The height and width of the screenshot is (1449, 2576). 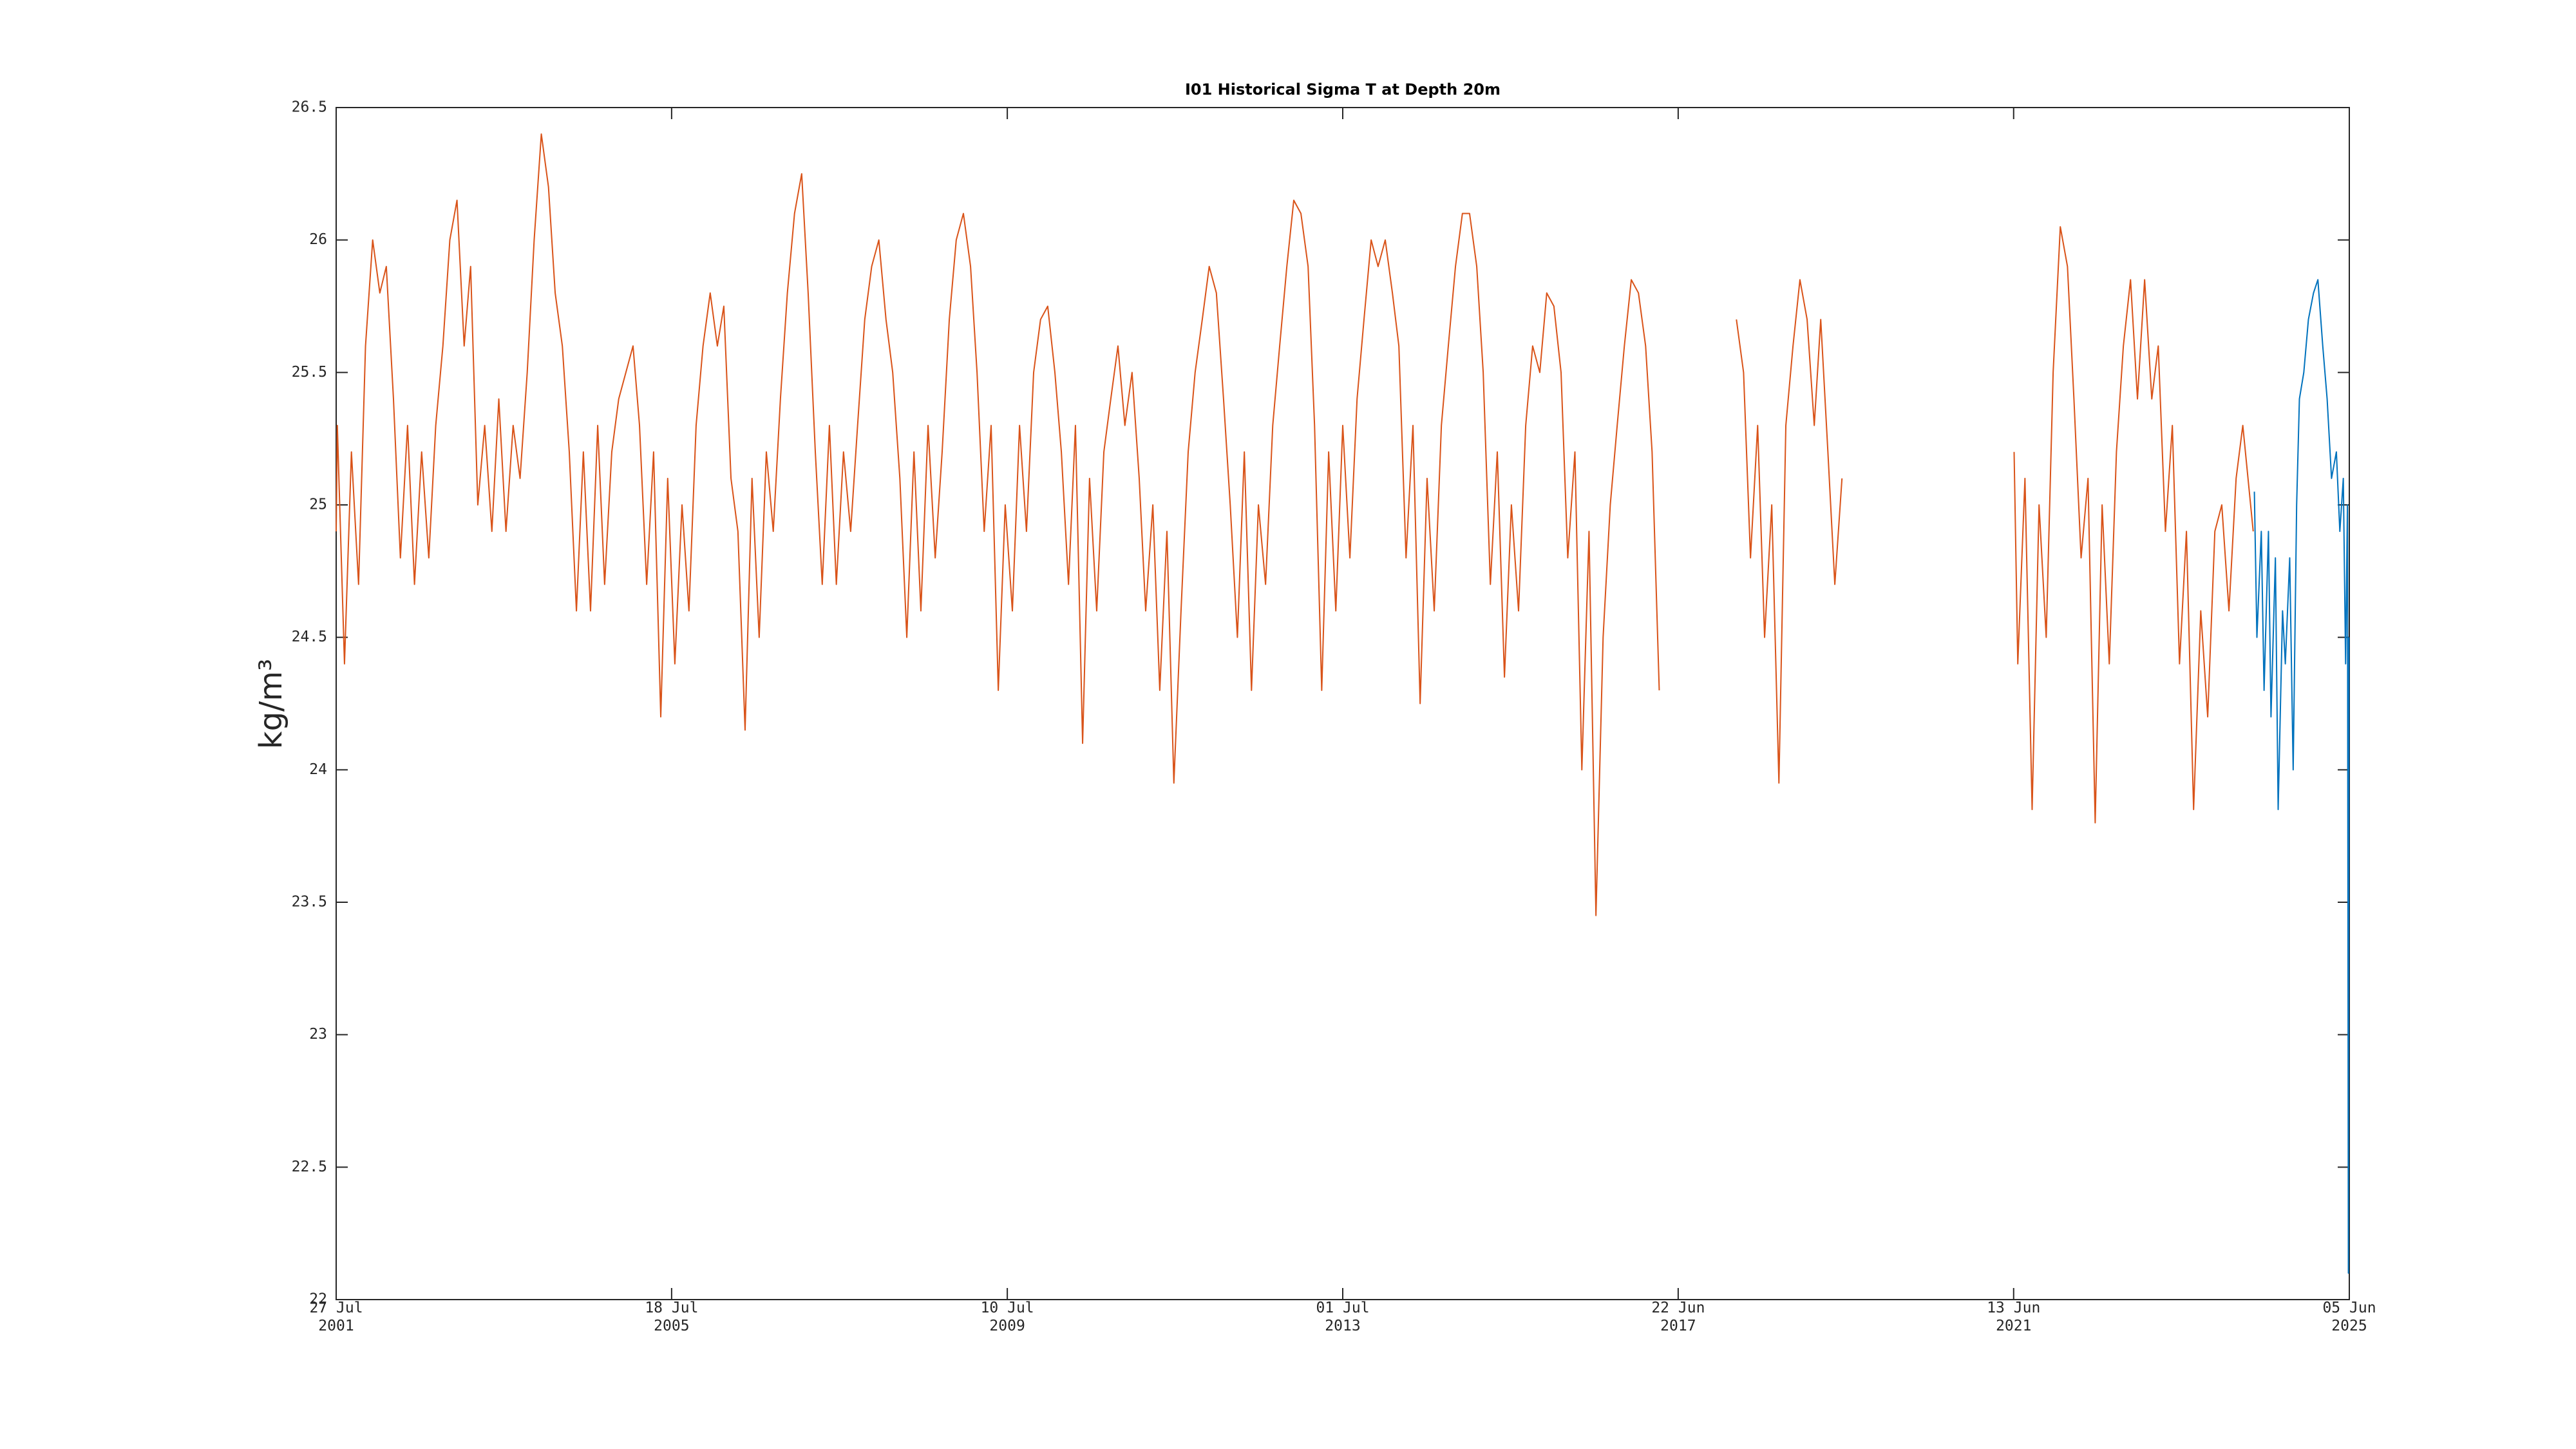 What do you see at coordinates (2301, 777) in the screenshot?
I see `series-line` at bounding box center [2301, 777].